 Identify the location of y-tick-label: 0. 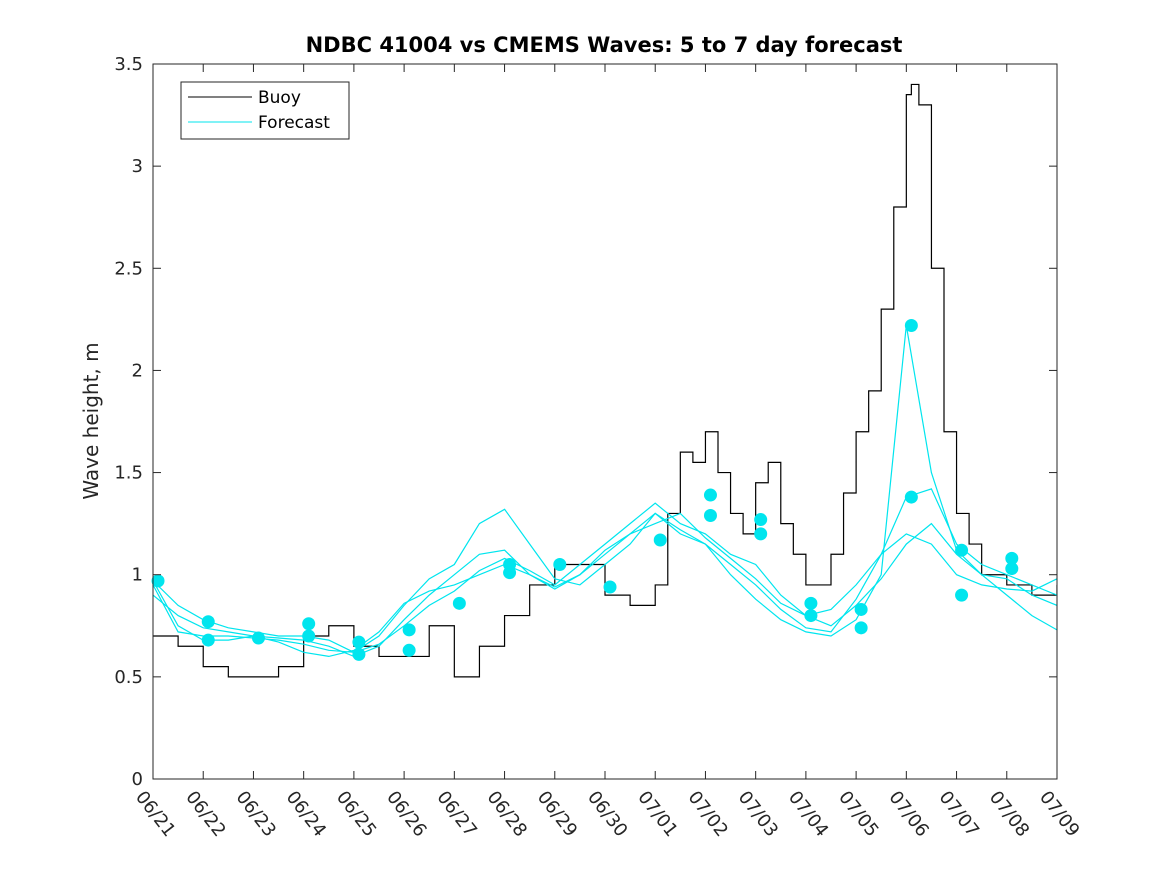
(137, 779).